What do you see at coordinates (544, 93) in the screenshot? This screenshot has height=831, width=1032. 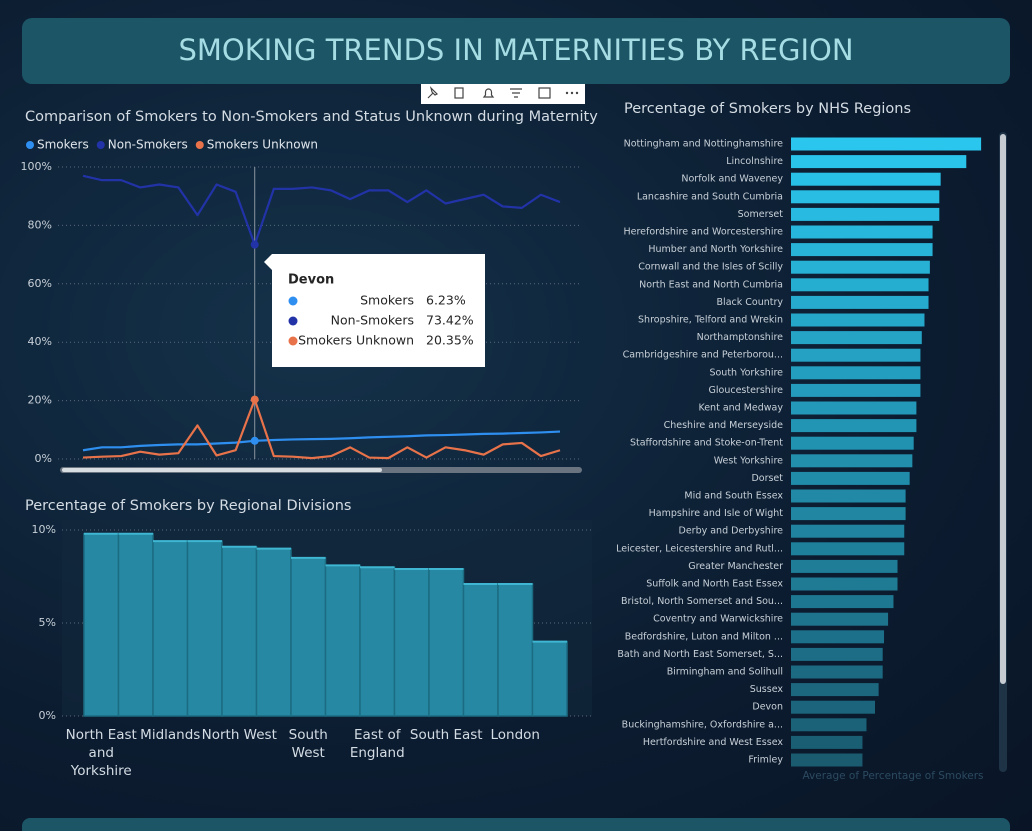 I see `focus-icon` at bounding box center [544, 93].